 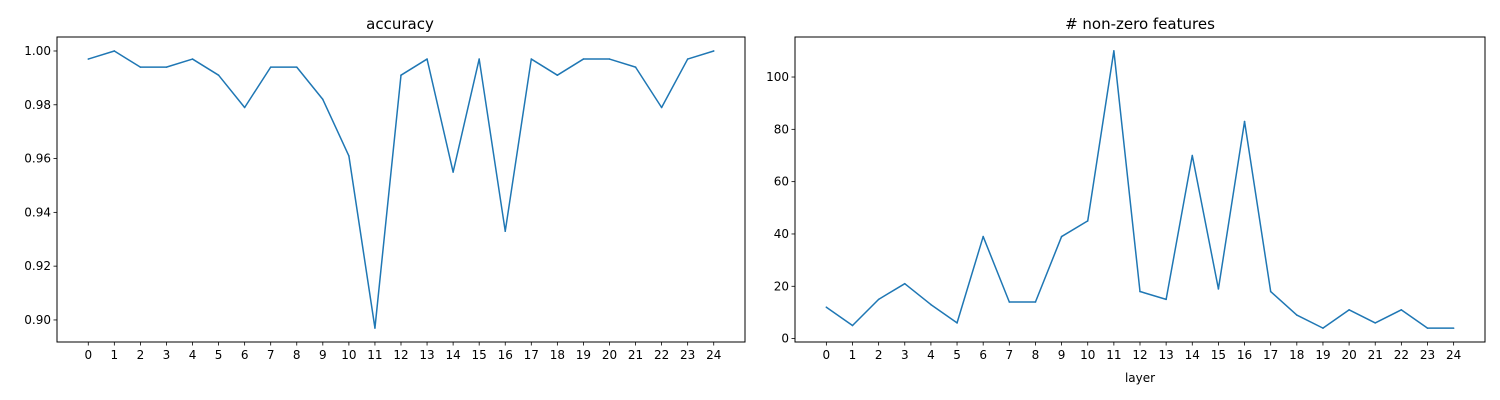 I want to click on chart-title: # non-zero features, so click(x=1140, y=24).